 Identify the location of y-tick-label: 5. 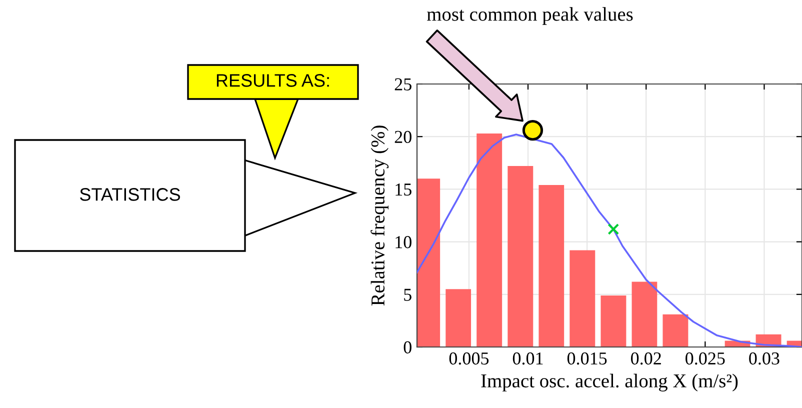
(408, 294).